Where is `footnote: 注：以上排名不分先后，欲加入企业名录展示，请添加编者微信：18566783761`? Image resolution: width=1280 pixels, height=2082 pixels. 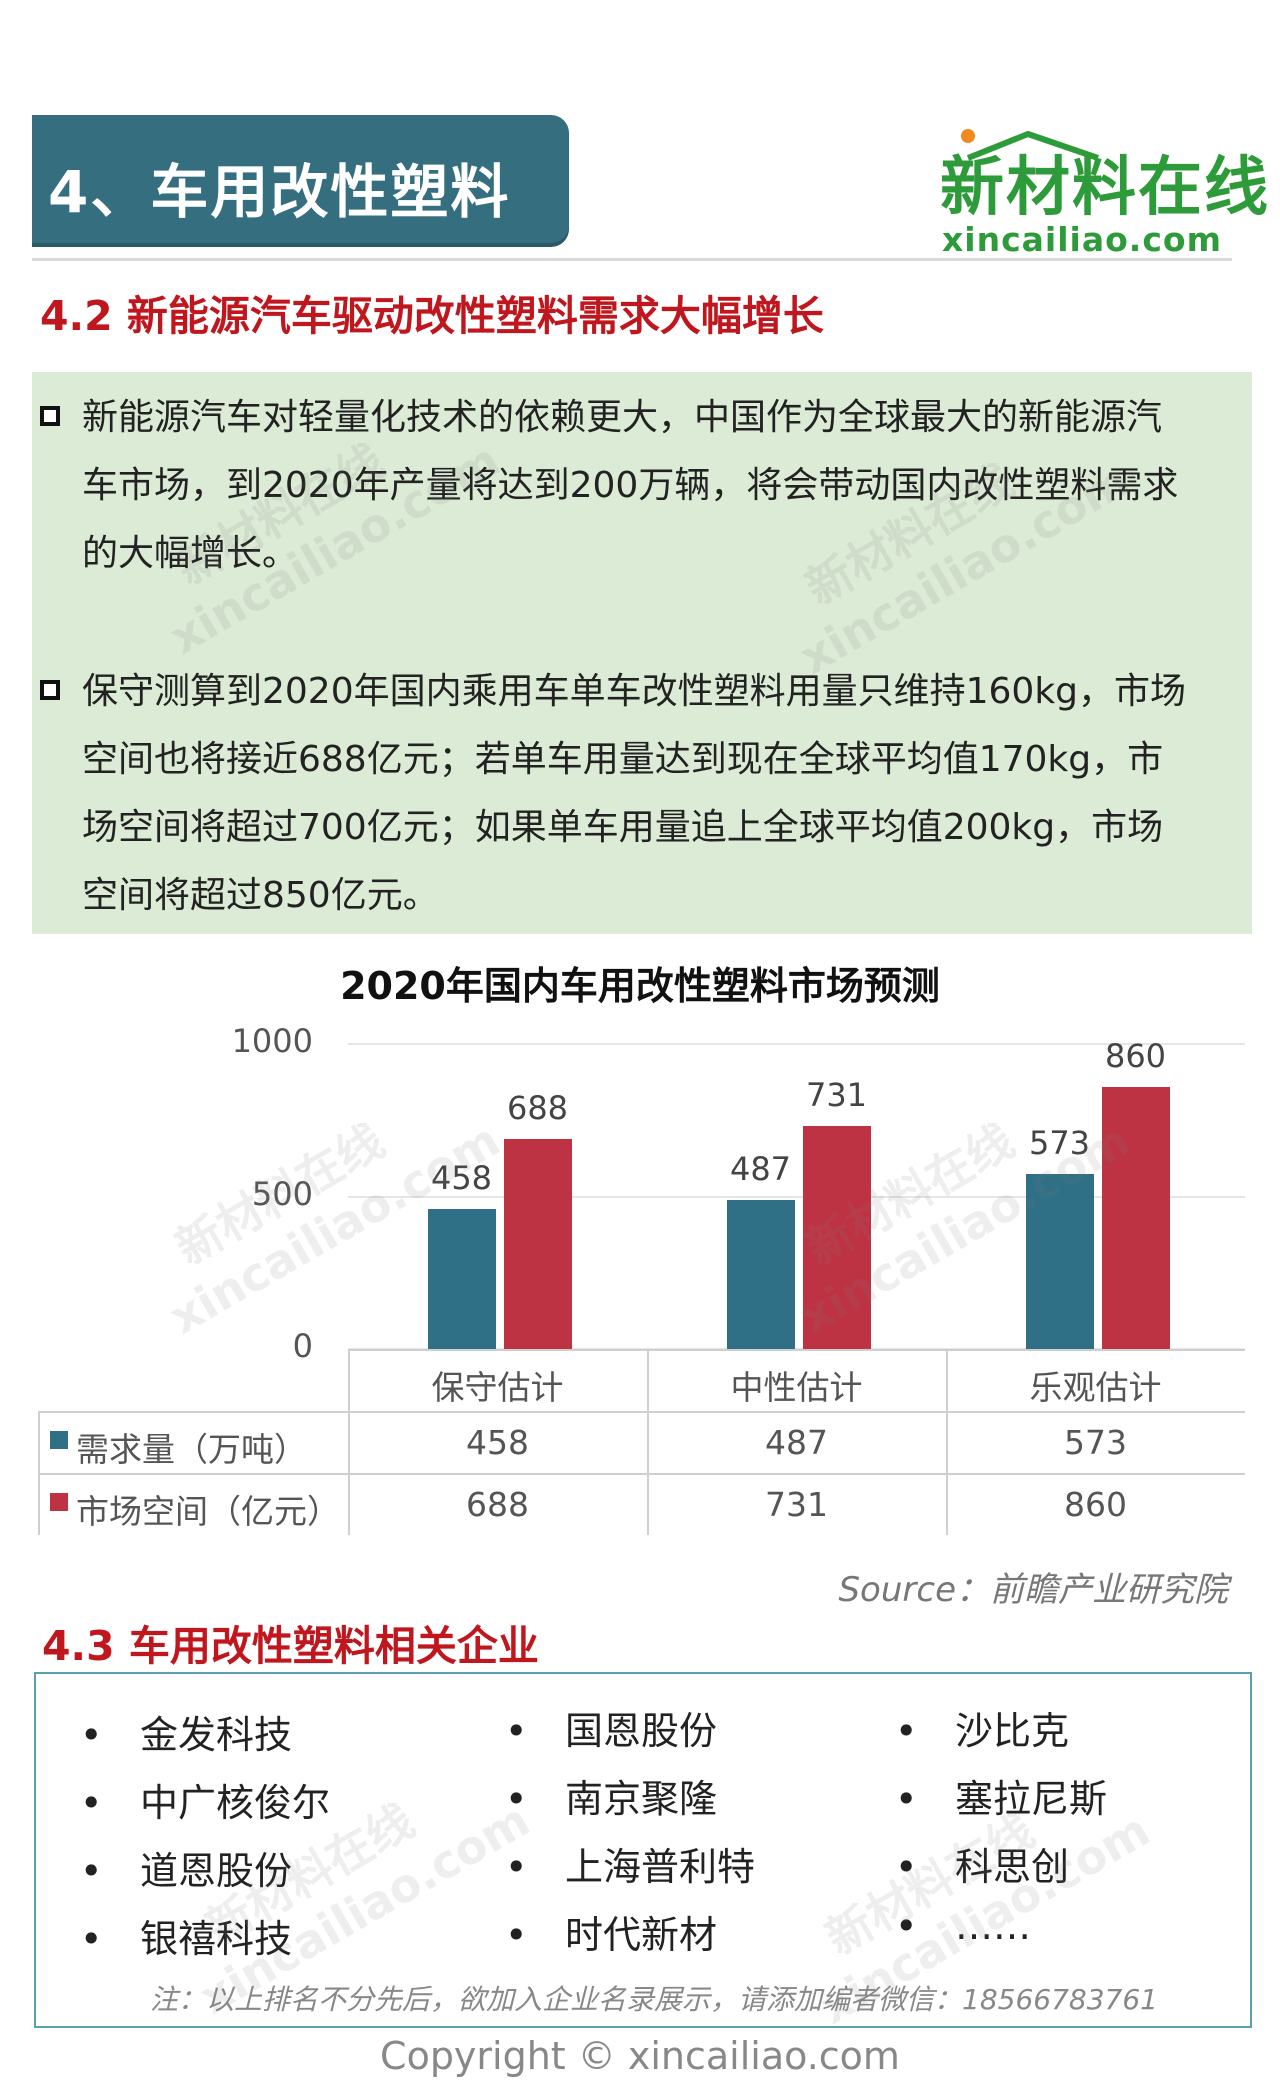 footnote: 注：以上排名不分先后，欲加入企业名录展示，请添加编者微信：18566783761 is located at coordinates (654, 1999).